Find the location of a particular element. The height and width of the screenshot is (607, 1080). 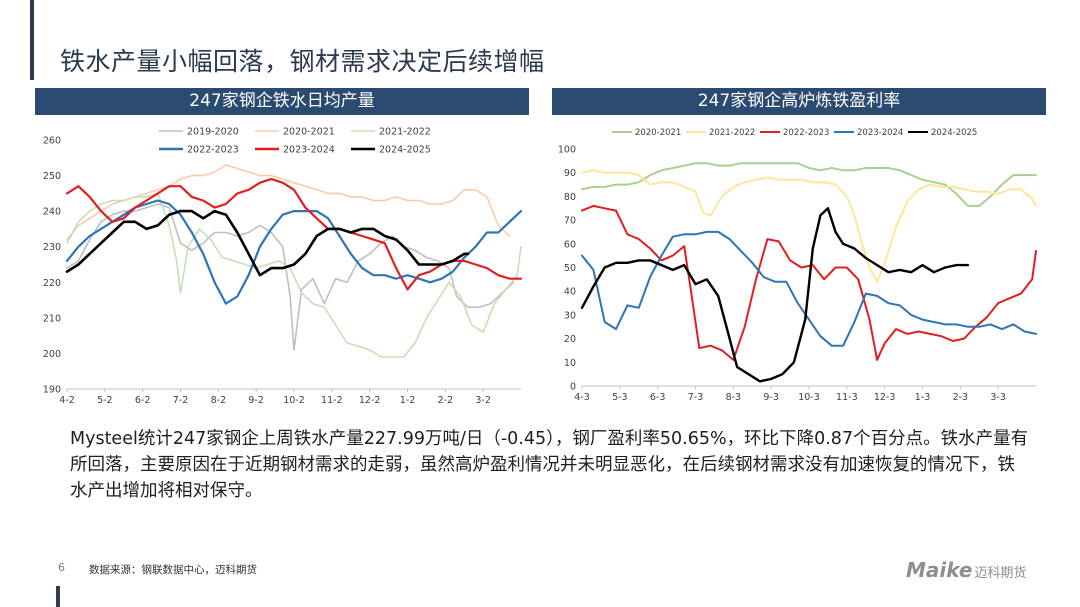

x-tick-label: 7-3 is located at coordinates (696, 397).